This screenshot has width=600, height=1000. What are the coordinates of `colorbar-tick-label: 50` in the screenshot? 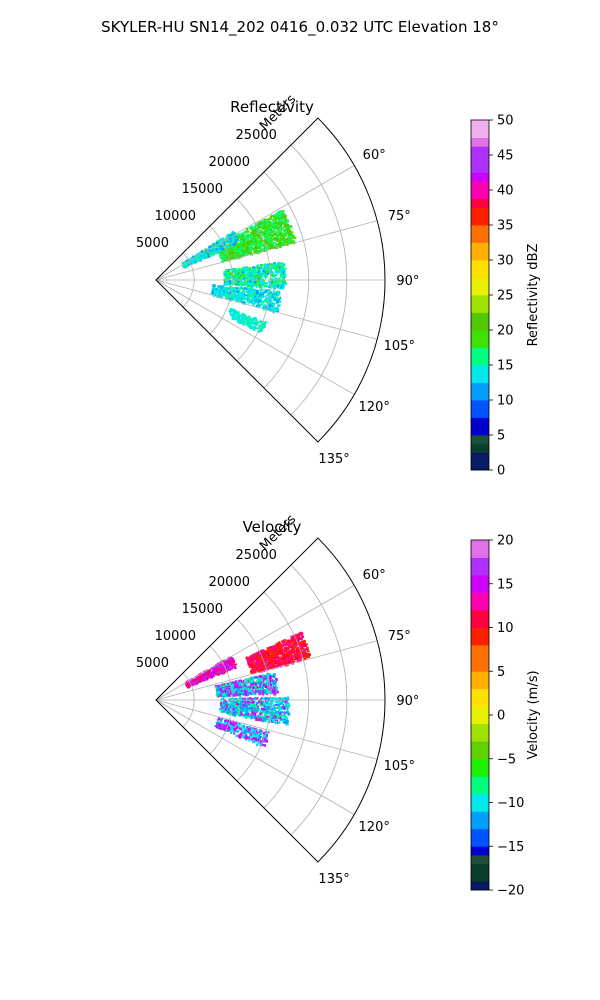 It's located at (505, 121).